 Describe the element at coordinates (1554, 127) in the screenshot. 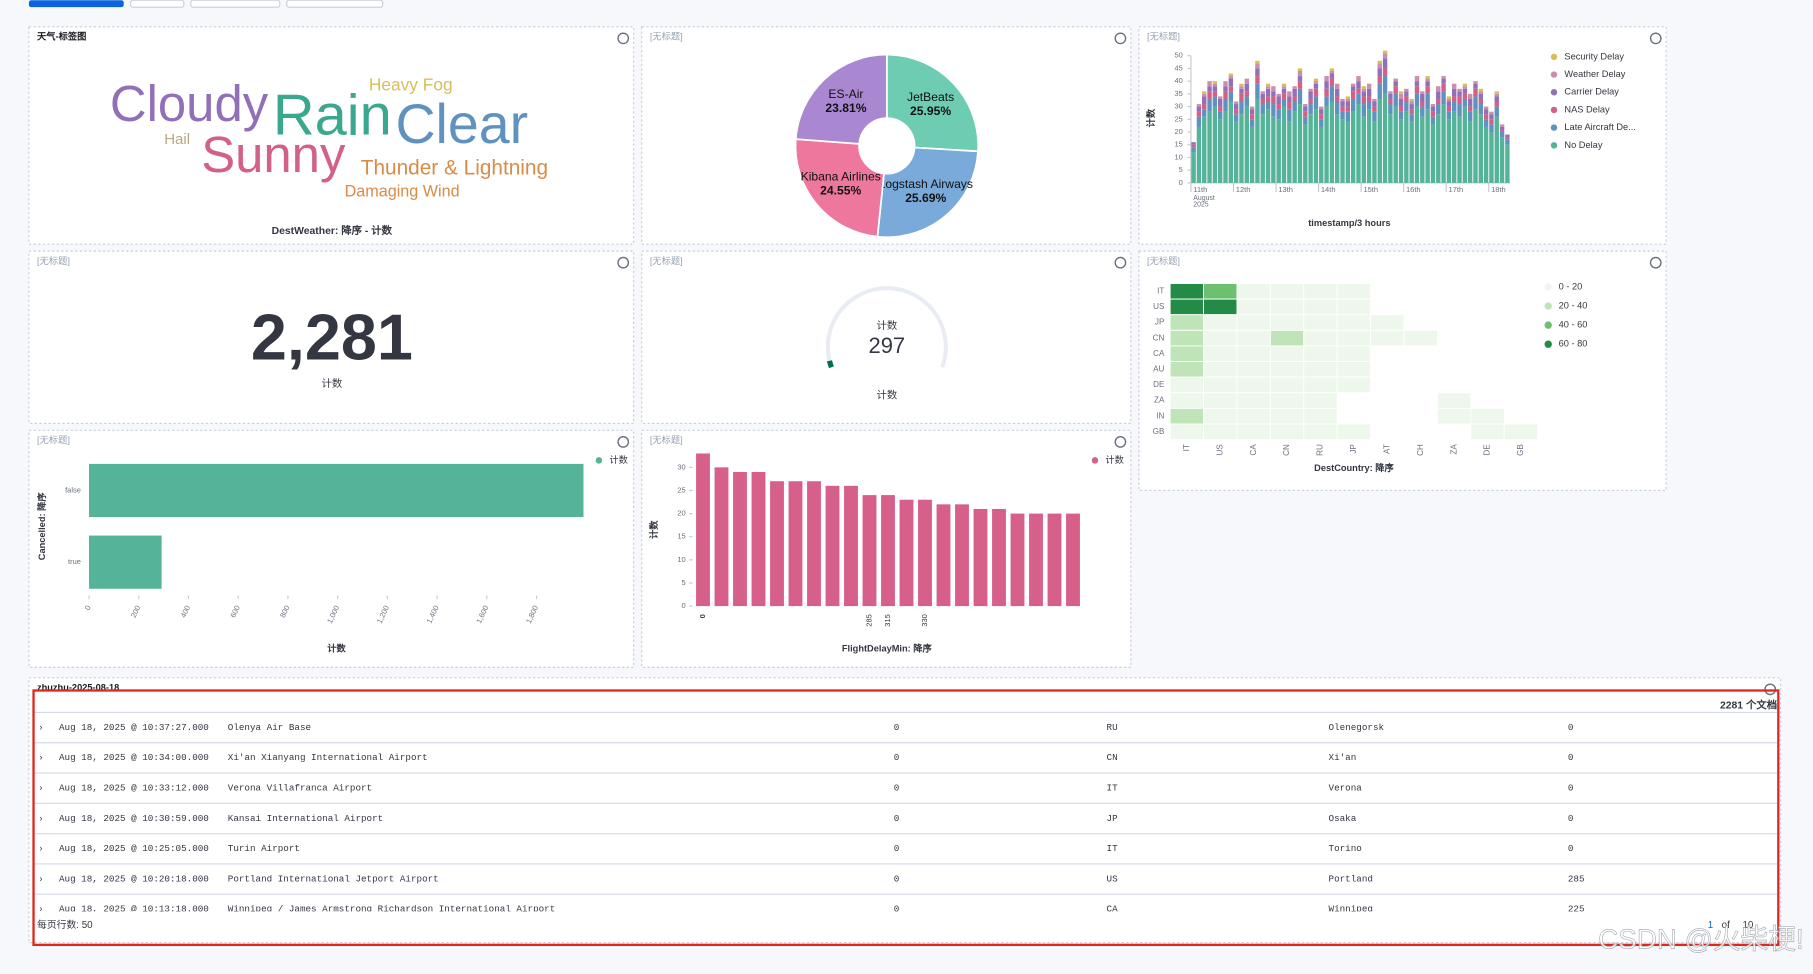

I see `legend-dot` at that location.